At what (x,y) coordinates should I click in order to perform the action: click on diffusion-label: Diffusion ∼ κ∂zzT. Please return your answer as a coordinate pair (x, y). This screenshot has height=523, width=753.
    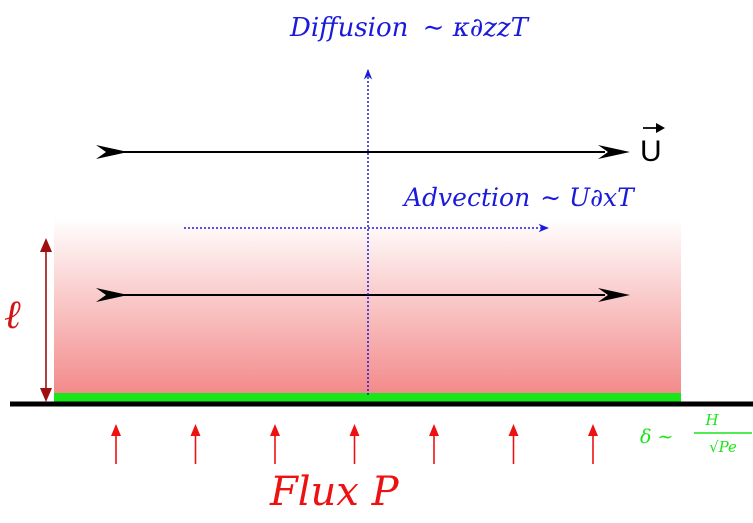
    Looking at the image, I should click on (409, 28).